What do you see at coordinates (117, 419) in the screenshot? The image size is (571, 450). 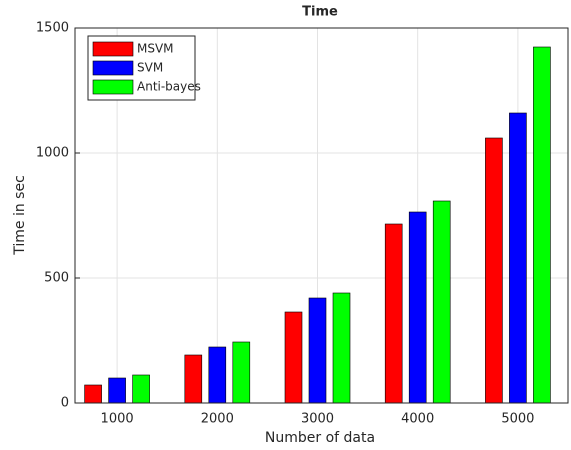 I see `x-tick-label: 1000` at bounding box center [117, 419].